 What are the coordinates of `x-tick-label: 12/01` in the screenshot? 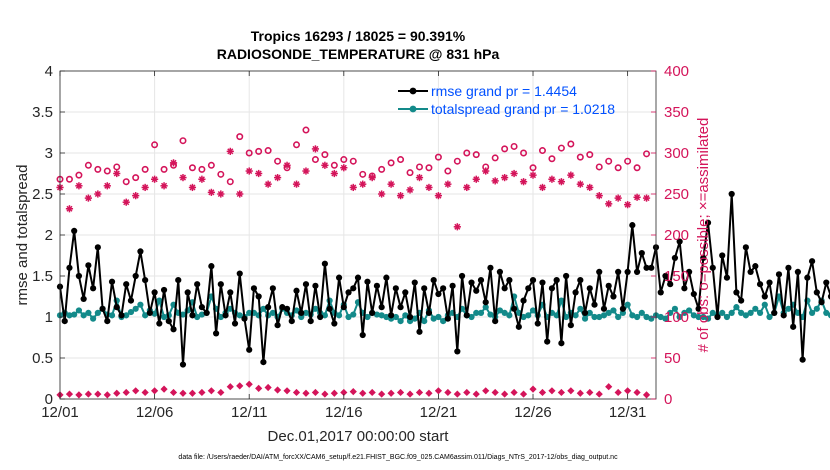 It's located at (60, 412).